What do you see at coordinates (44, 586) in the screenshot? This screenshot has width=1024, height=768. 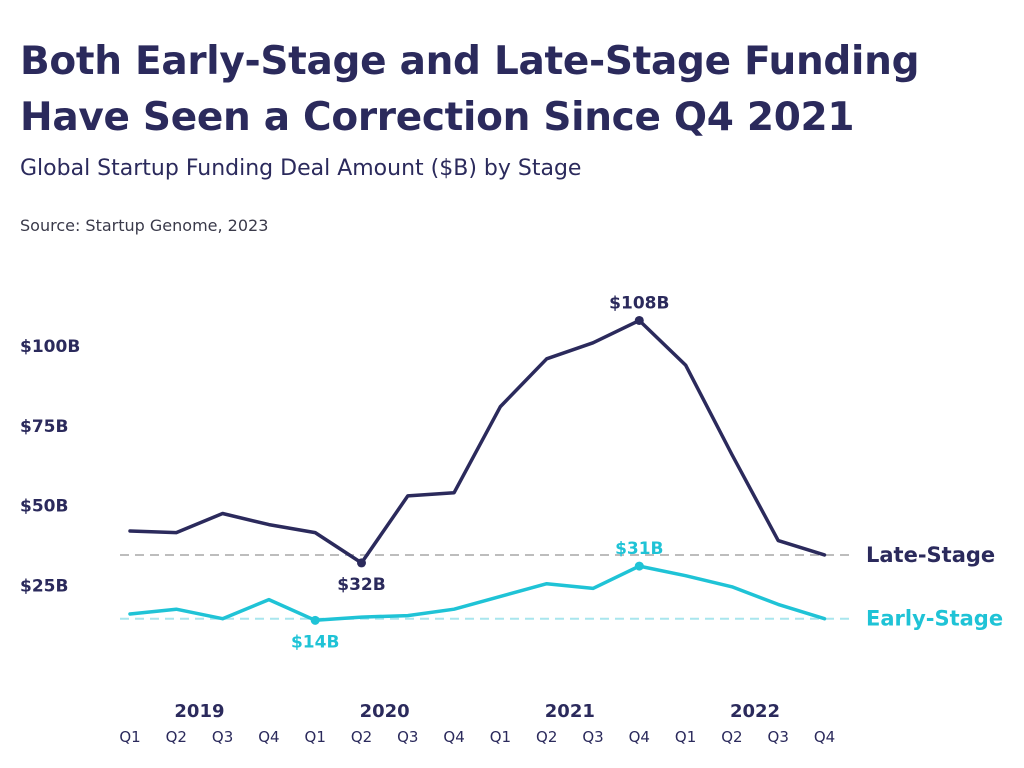 I see `y-tick-label: $25B` at bounding box center [44, 586].